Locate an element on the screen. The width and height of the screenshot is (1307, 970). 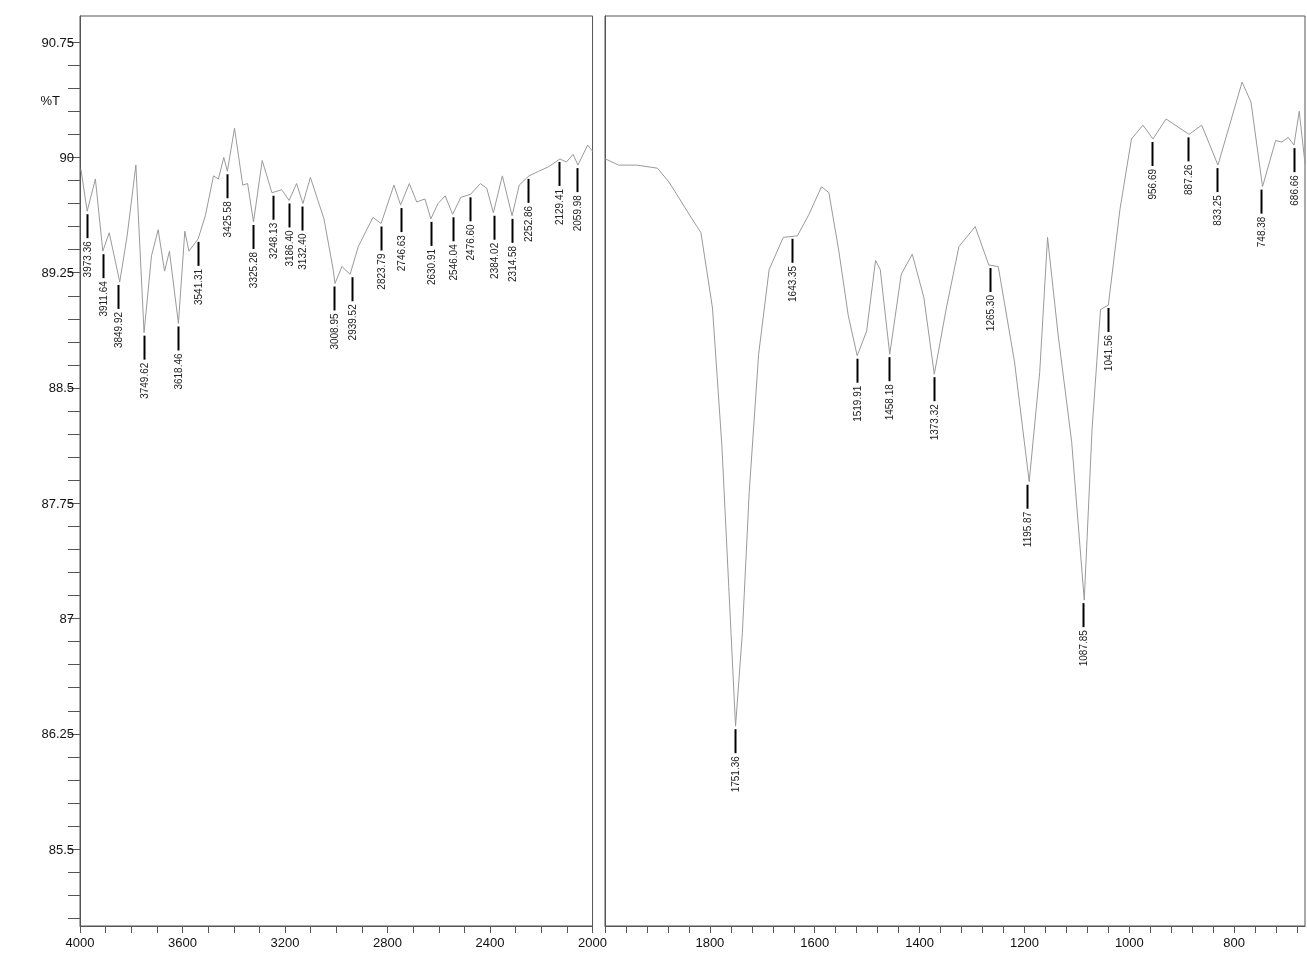
x-tick-label: 1400 is located at coordinates (920, 942).